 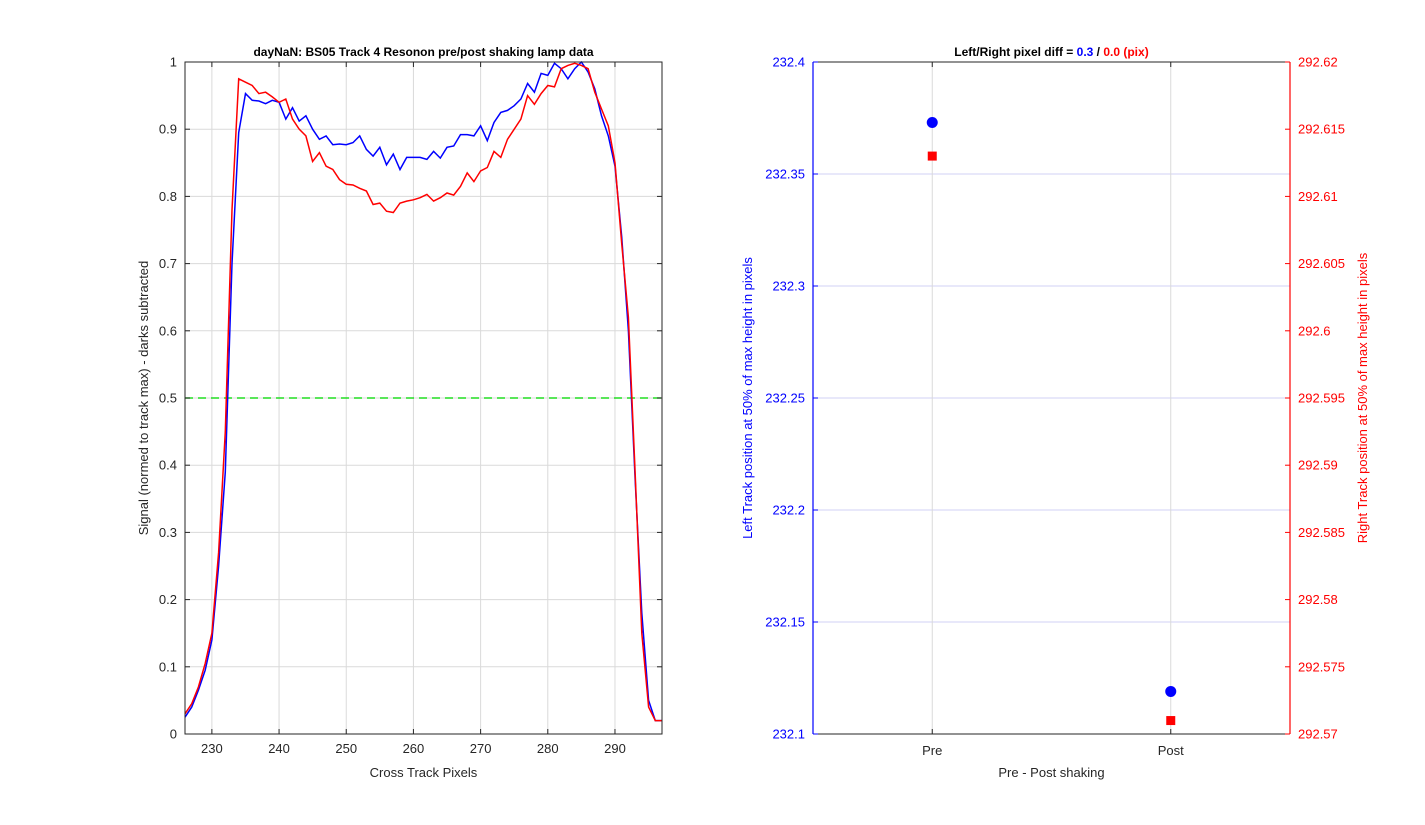 I want to click on right-title-part: /, so click(x=1098, y=52).